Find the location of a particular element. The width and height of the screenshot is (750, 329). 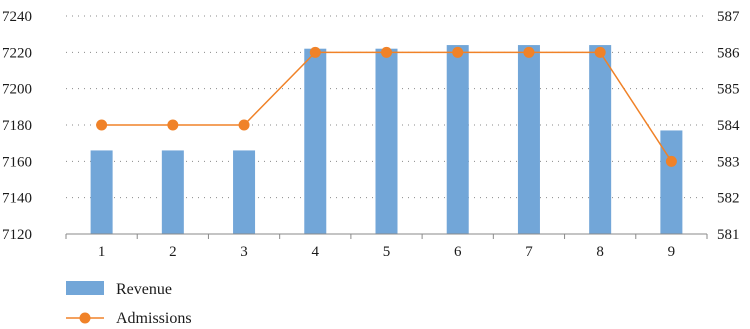

y-right-tick-label: 585 is located at coordinates (728, 90).